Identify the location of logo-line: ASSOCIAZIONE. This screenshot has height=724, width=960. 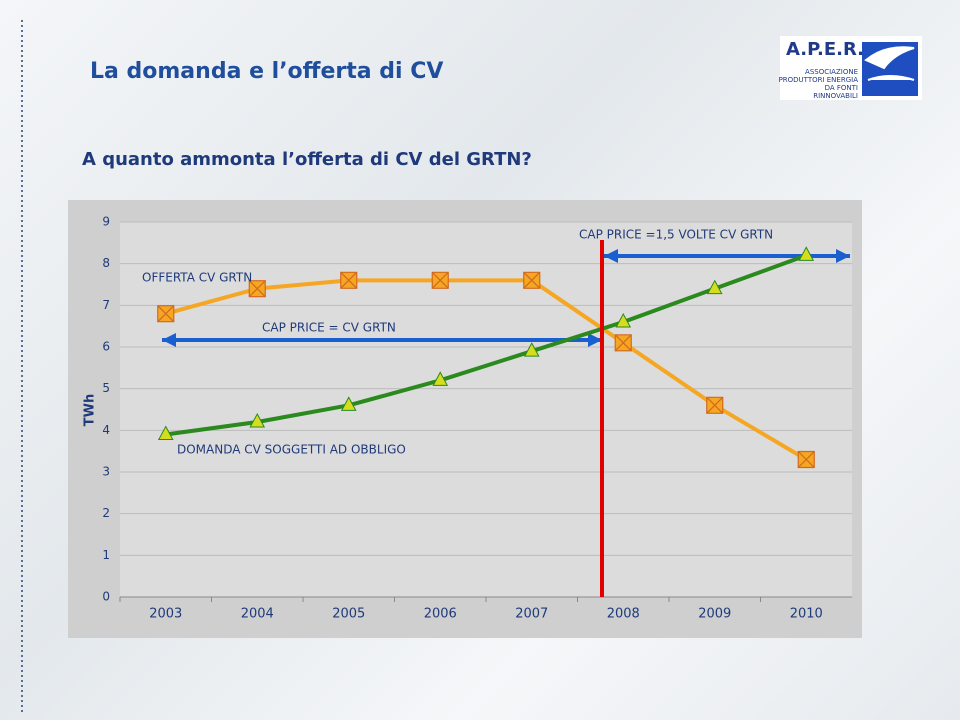
(831, 72).